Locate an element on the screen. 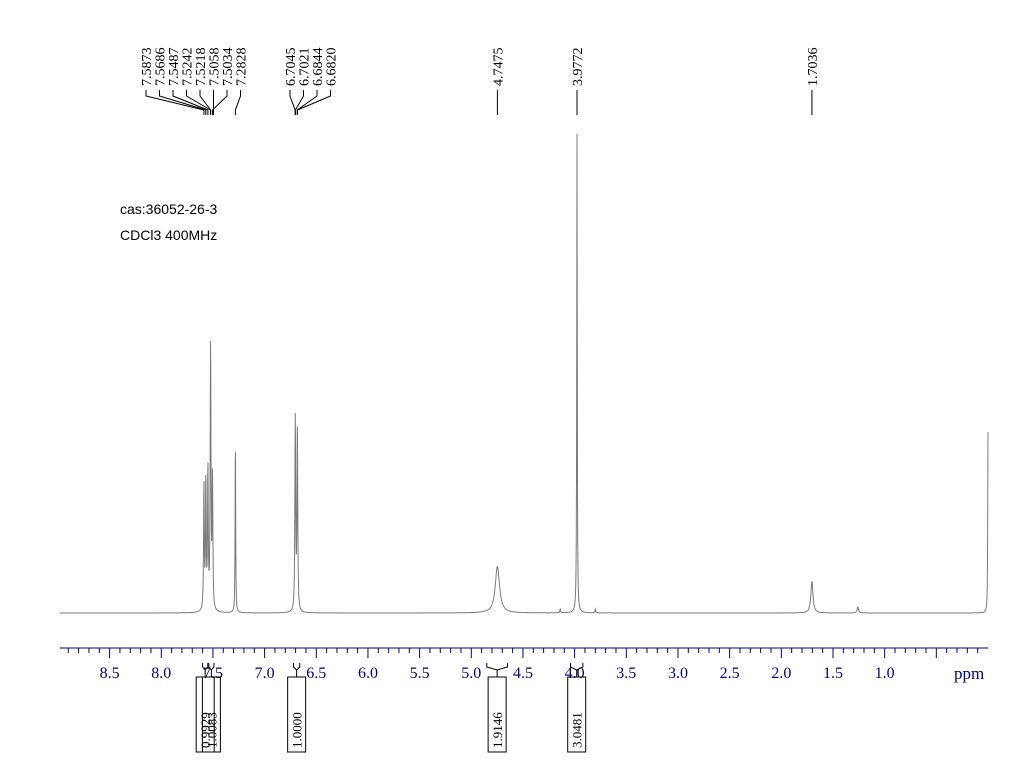  x-tick-label: 2.5 is located at coordinates (730, 673).